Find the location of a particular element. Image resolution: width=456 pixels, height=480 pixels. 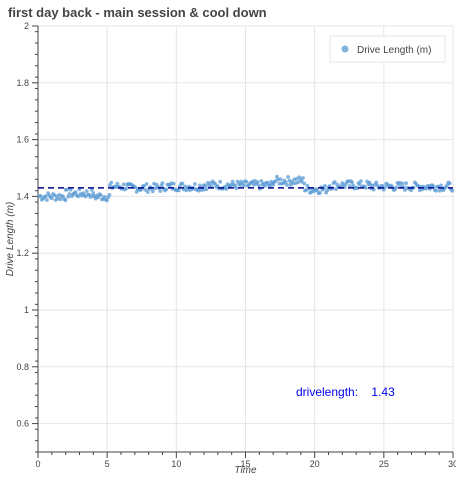

x-tick-label: 25 is located at coordinates (384, 464).